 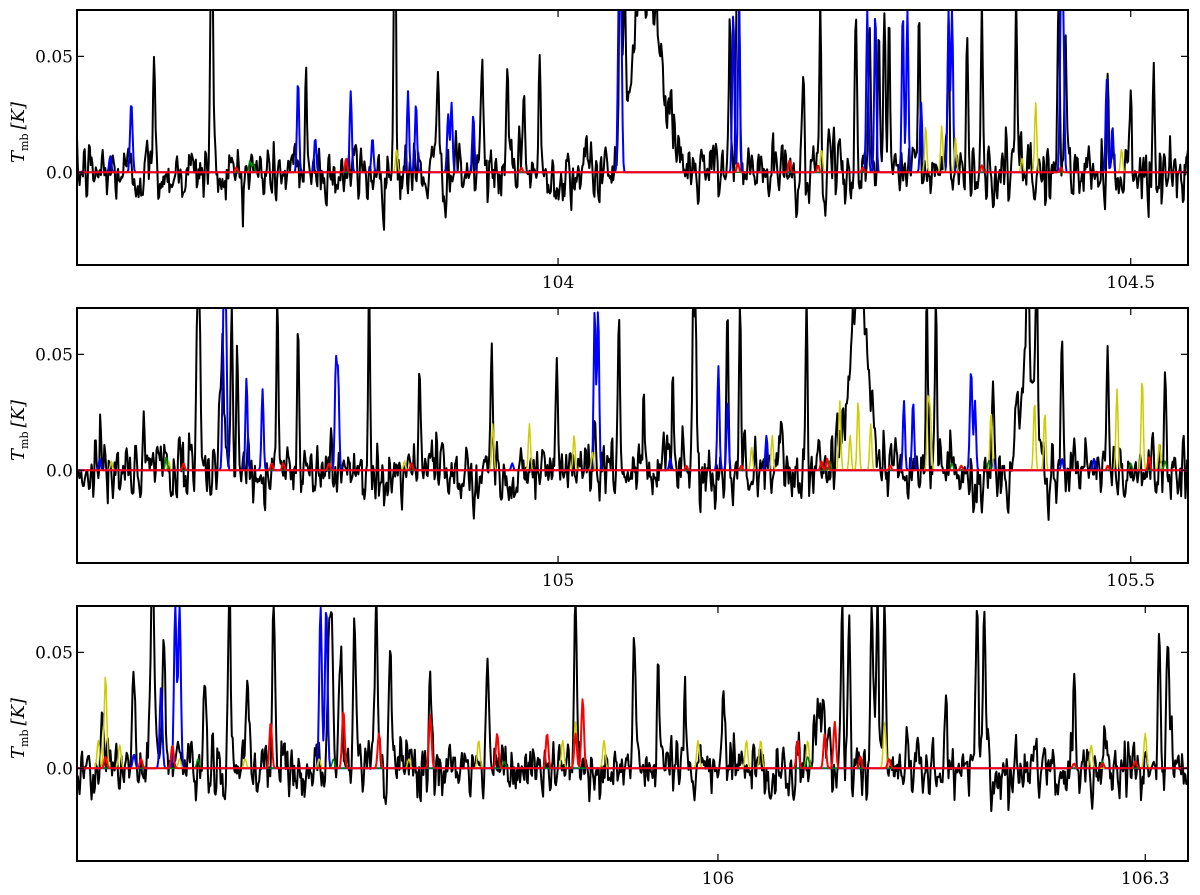 What do you see at coordinates (1145, 879) in the screenshot?
I see `xtick-label: 106.3` at bounding box center [1145, 879].